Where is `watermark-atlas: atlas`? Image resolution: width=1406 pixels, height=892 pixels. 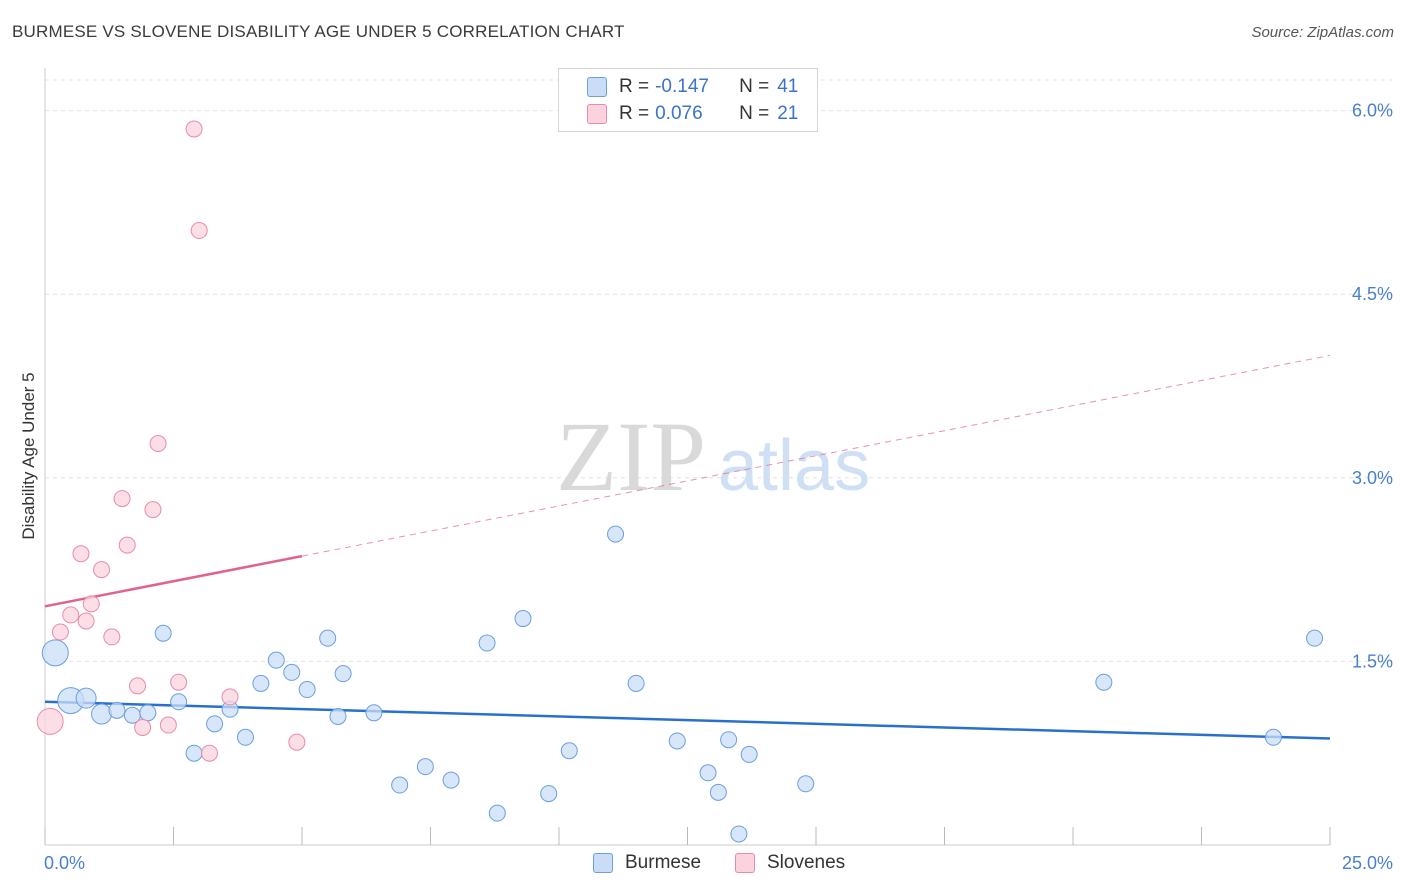 watermark-atlas: atlas is located at coordinates (794, 466).